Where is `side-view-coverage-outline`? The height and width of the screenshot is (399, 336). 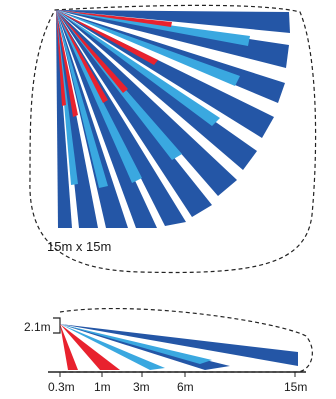
side-view-coverage-outline is located at coordinates (186, 340).